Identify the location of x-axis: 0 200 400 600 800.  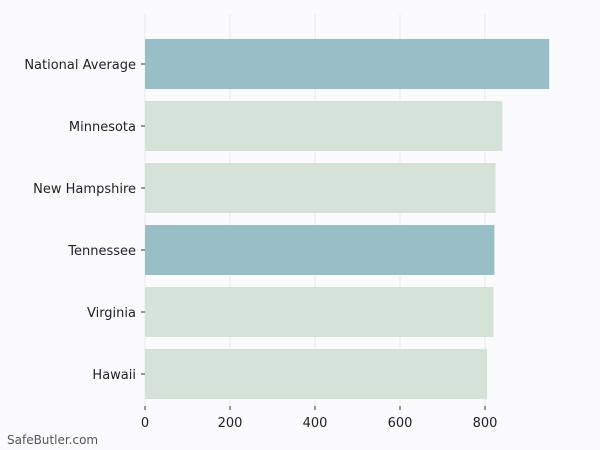
(319, 418).